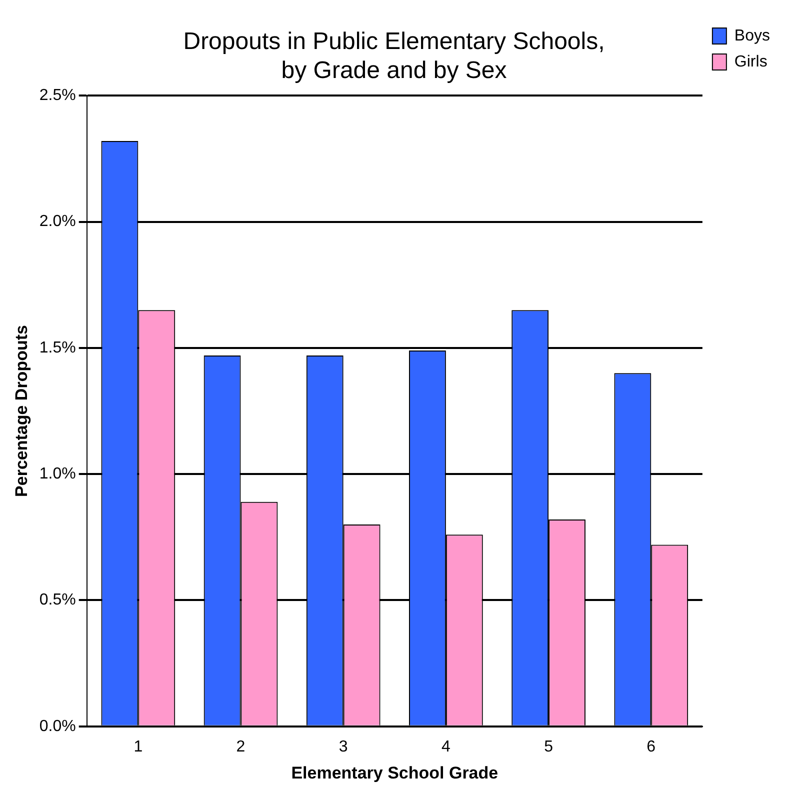 The height and width of the screenshot is (796, 798). I want to click on x-axis-title: Elementary School Grade, so click(394, 772).